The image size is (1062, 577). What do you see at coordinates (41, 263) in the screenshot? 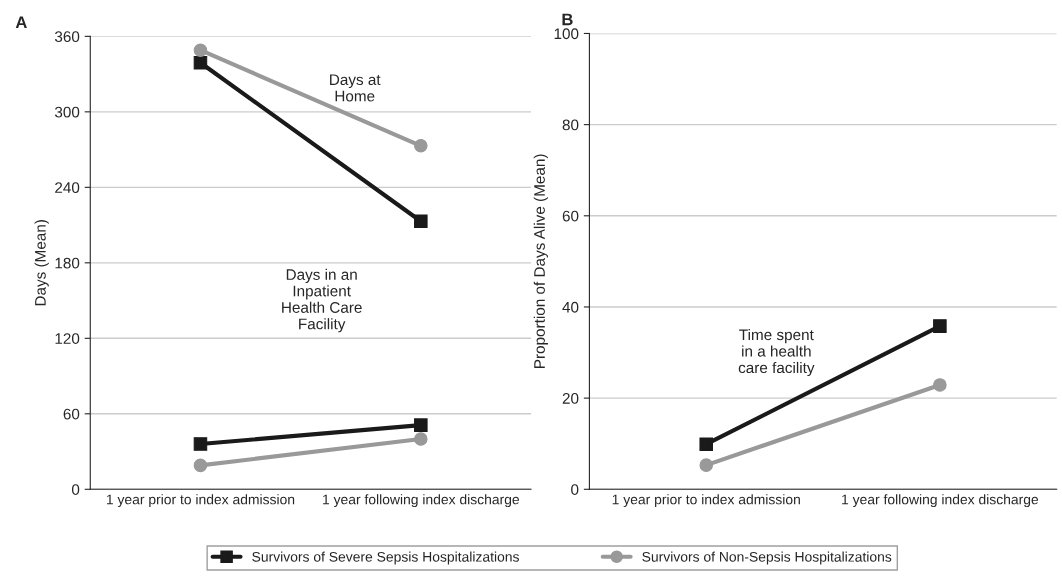
I see `y-axis-title: Days (Mean)` at bounding box center [41, 263].